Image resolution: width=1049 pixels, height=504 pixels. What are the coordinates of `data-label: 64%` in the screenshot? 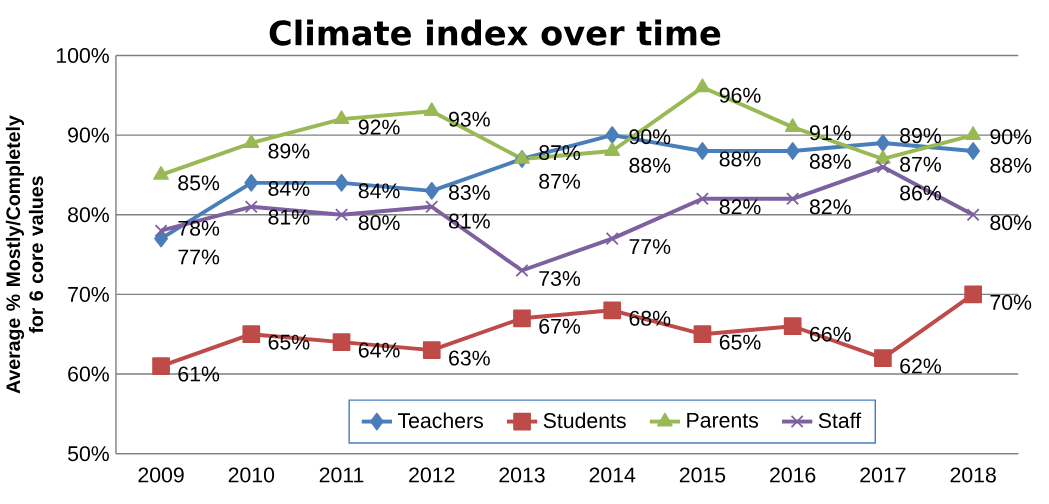 It's located at (379, 350).